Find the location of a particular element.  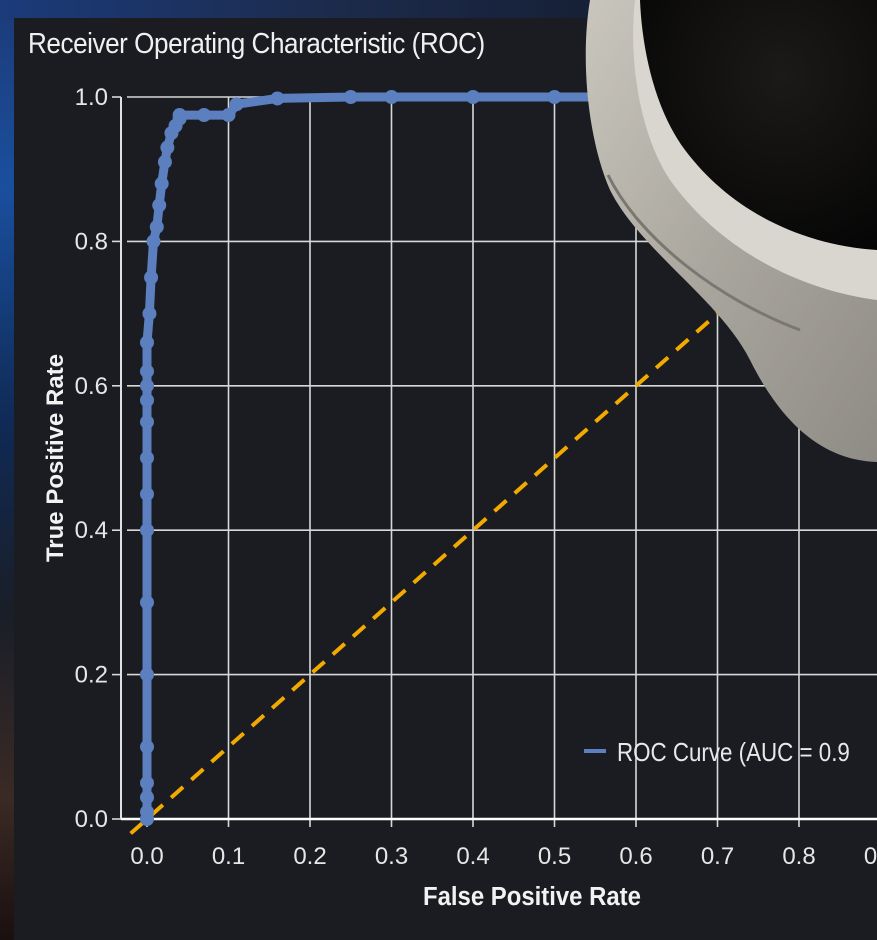

x-tick-label: 0.6 is located at coordinates (635, 856).